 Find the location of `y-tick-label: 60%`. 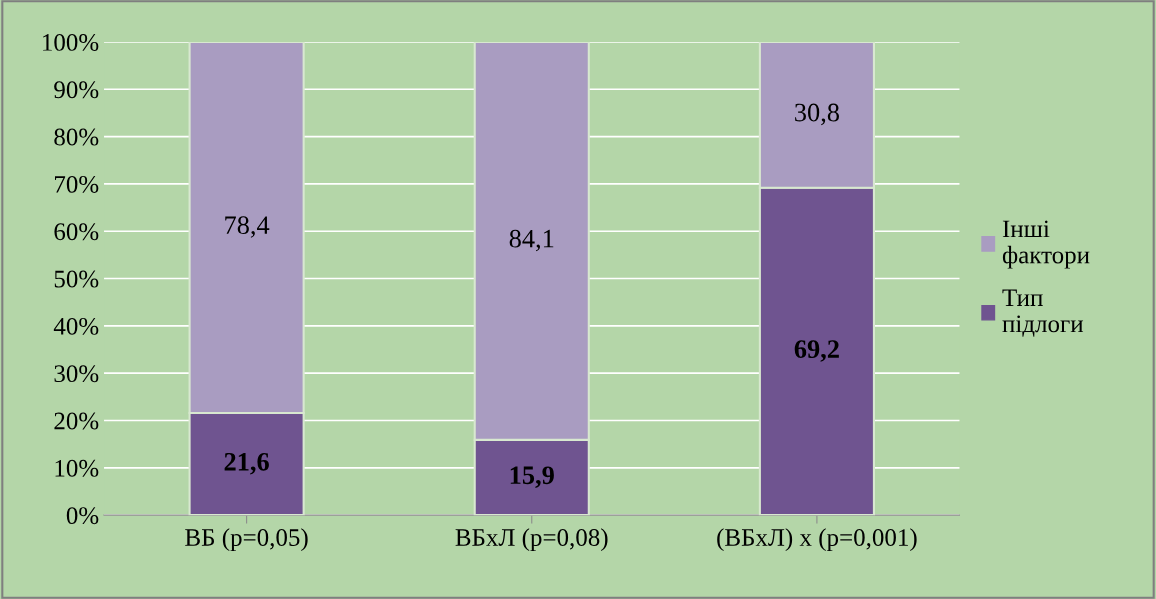

y-tick-label: 60% is located at coordinates (76, 232).